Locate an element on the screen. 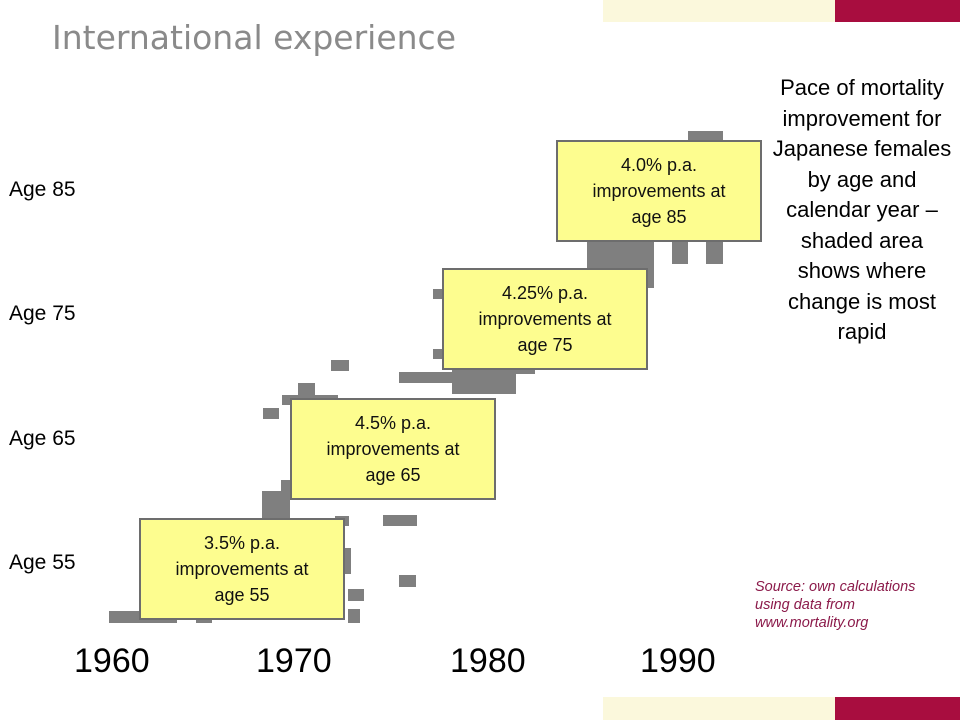  callout-age: age 65 is located at coordinates (393, 475).